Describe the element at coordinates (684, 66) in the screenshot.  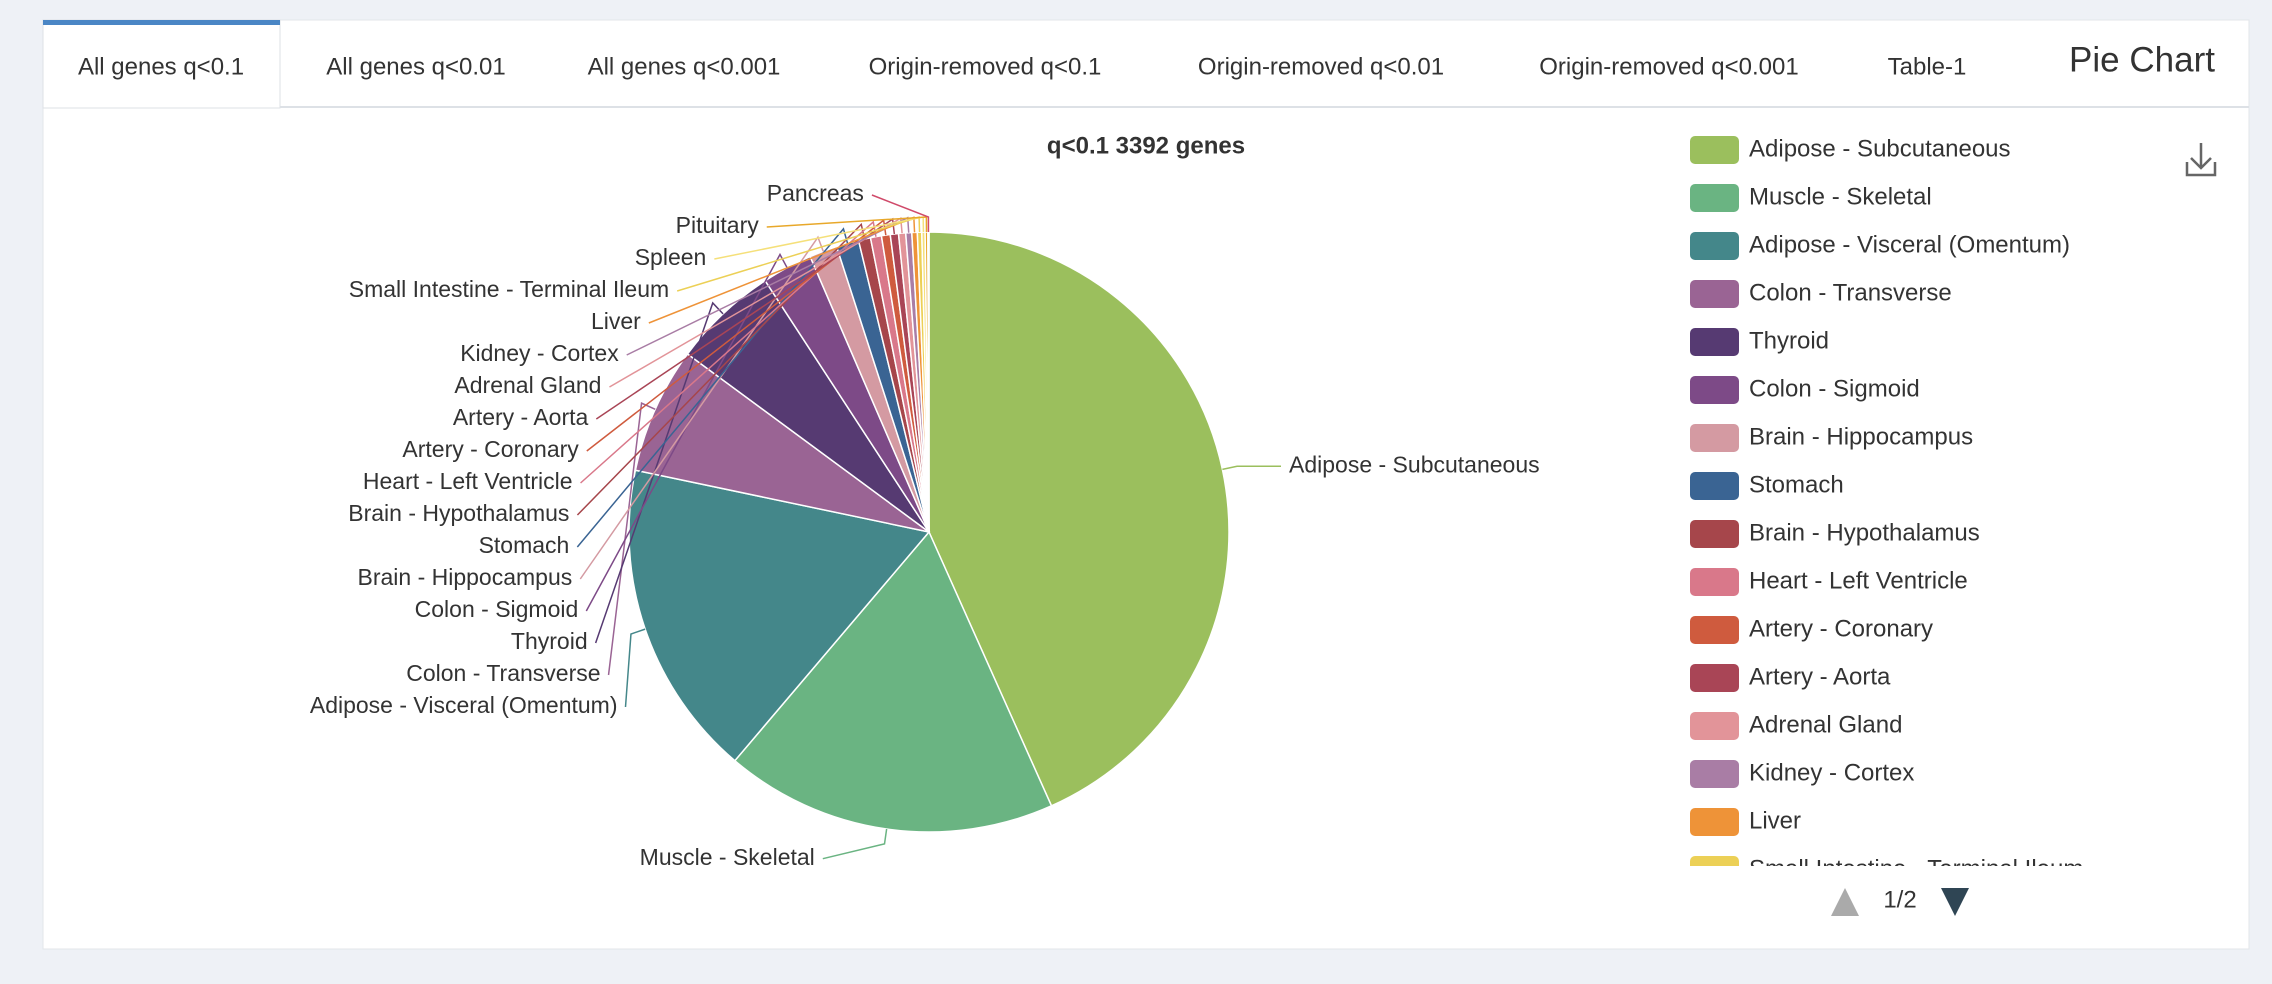
I see `tab-label: All genes q<0.001` at that location.